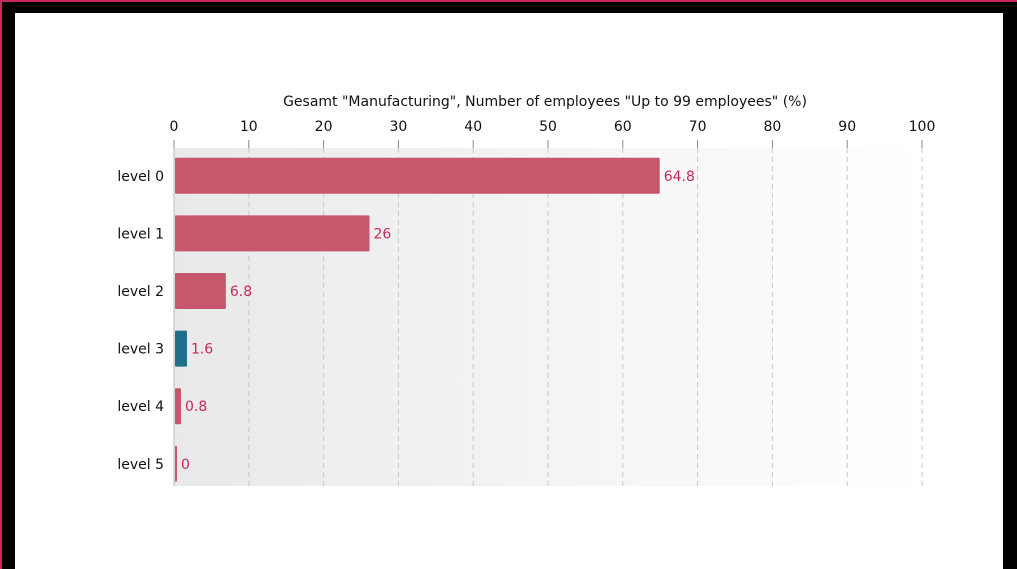 Image resolution: width=1017 pixels, height=569 pixels. What do you see at coordinates (185, 465) in the screenshot?
I see `value-label: 0` at bounding box center [185, 465].